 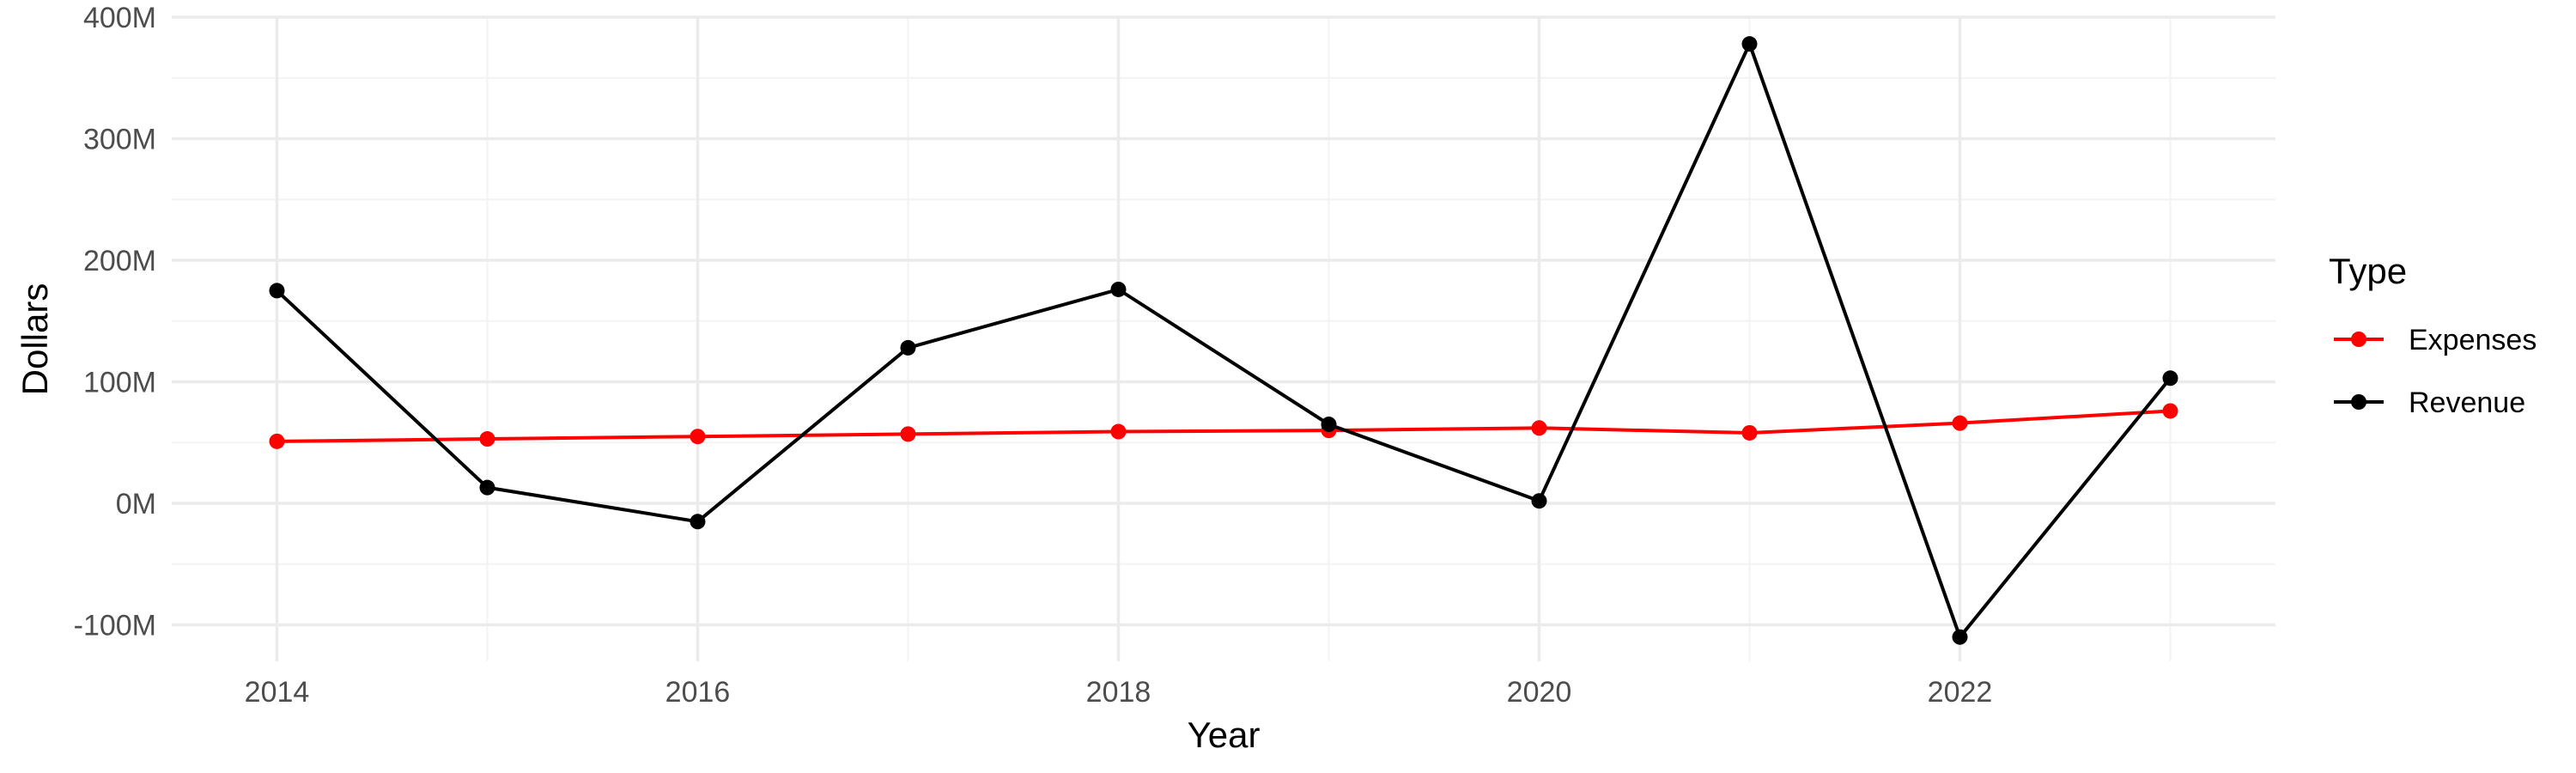 I want to click on x-tick-label: 2022, so click(x=1960, y=692).